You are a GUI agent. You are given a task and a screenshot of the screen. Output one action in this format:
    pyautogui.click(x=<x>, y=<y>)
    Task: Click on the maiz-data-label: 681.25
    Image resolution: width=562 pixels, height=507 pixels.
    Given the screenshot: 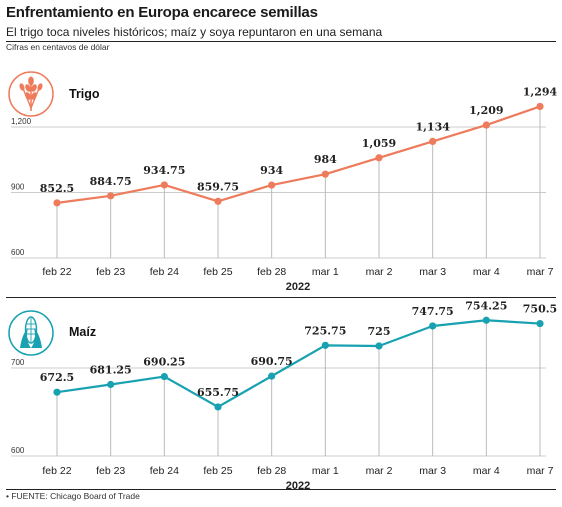 What is the action you would take?
    pyautogui.click(x=111, y=370)
    